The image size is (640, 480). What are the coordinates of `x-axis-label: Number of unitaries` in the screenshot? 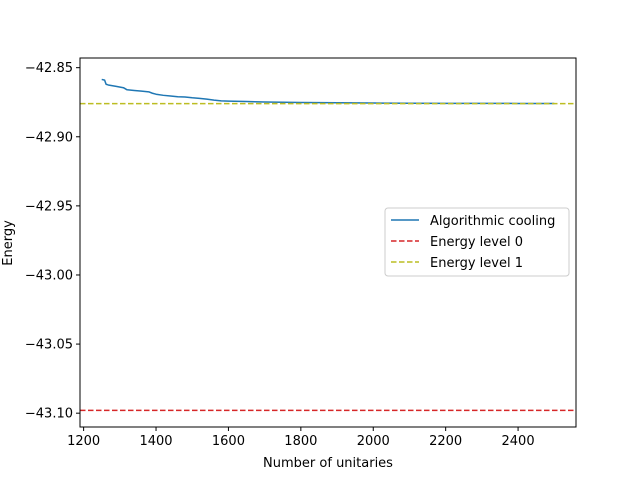 It's located at (328, 463).